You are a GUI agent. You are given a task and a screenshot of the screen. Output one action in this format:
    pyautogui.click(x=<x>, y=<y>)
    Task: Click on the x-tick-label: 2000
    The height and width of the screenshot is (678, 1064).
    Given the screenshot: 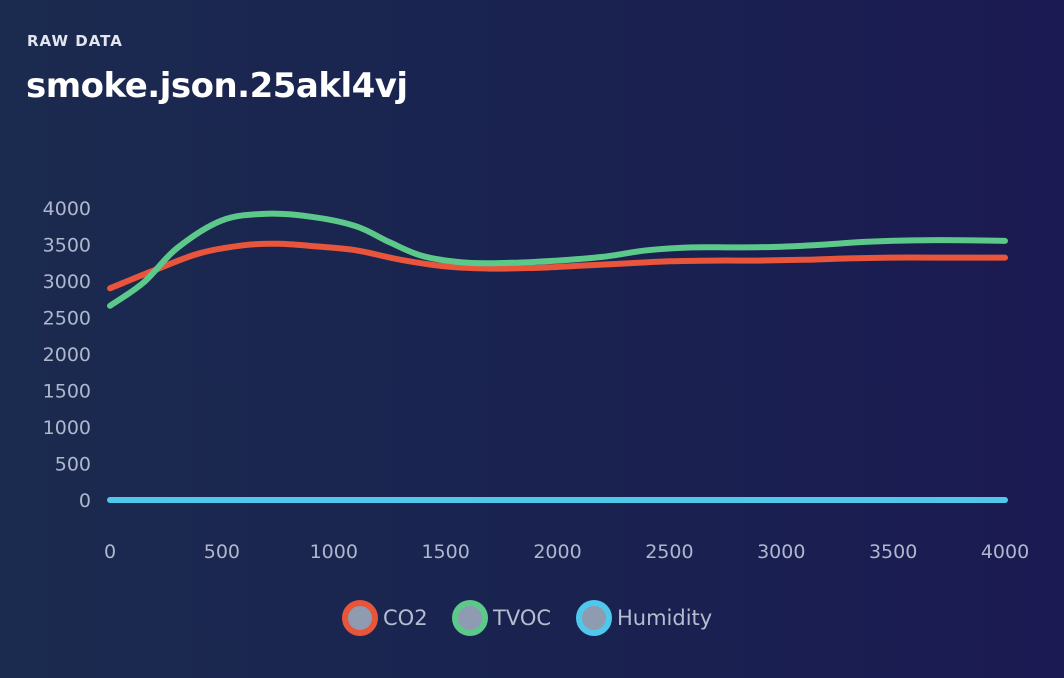 What is the action you would take?
    pyautogui.click(x=557, y=552)
    